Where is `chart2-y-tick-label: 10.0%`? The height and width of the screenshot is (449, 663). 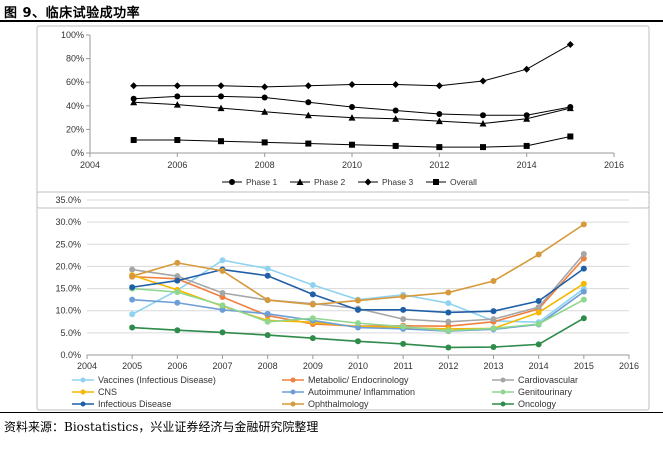 chart2-y-tick-label: 10.0% is located at coordinates (68, 311).